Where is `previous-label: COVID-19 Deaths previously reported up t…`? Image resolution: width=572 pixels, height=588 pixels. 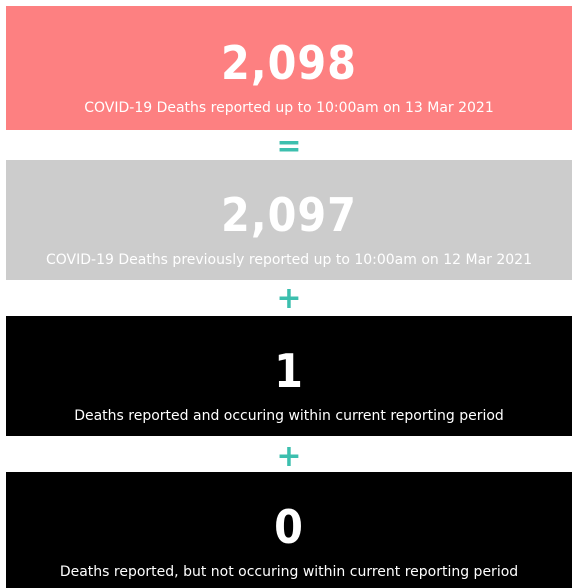 previous-label: COVID-19 Deaths previously reported up t… is located at coordinates (289, 260).